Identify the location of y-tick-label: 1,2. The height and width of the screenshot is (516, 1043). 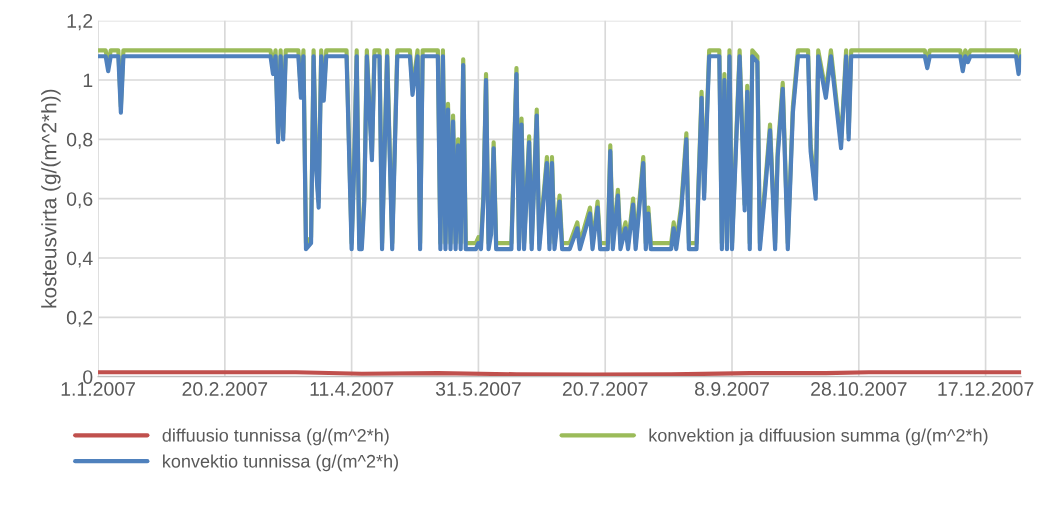
(80, 22).